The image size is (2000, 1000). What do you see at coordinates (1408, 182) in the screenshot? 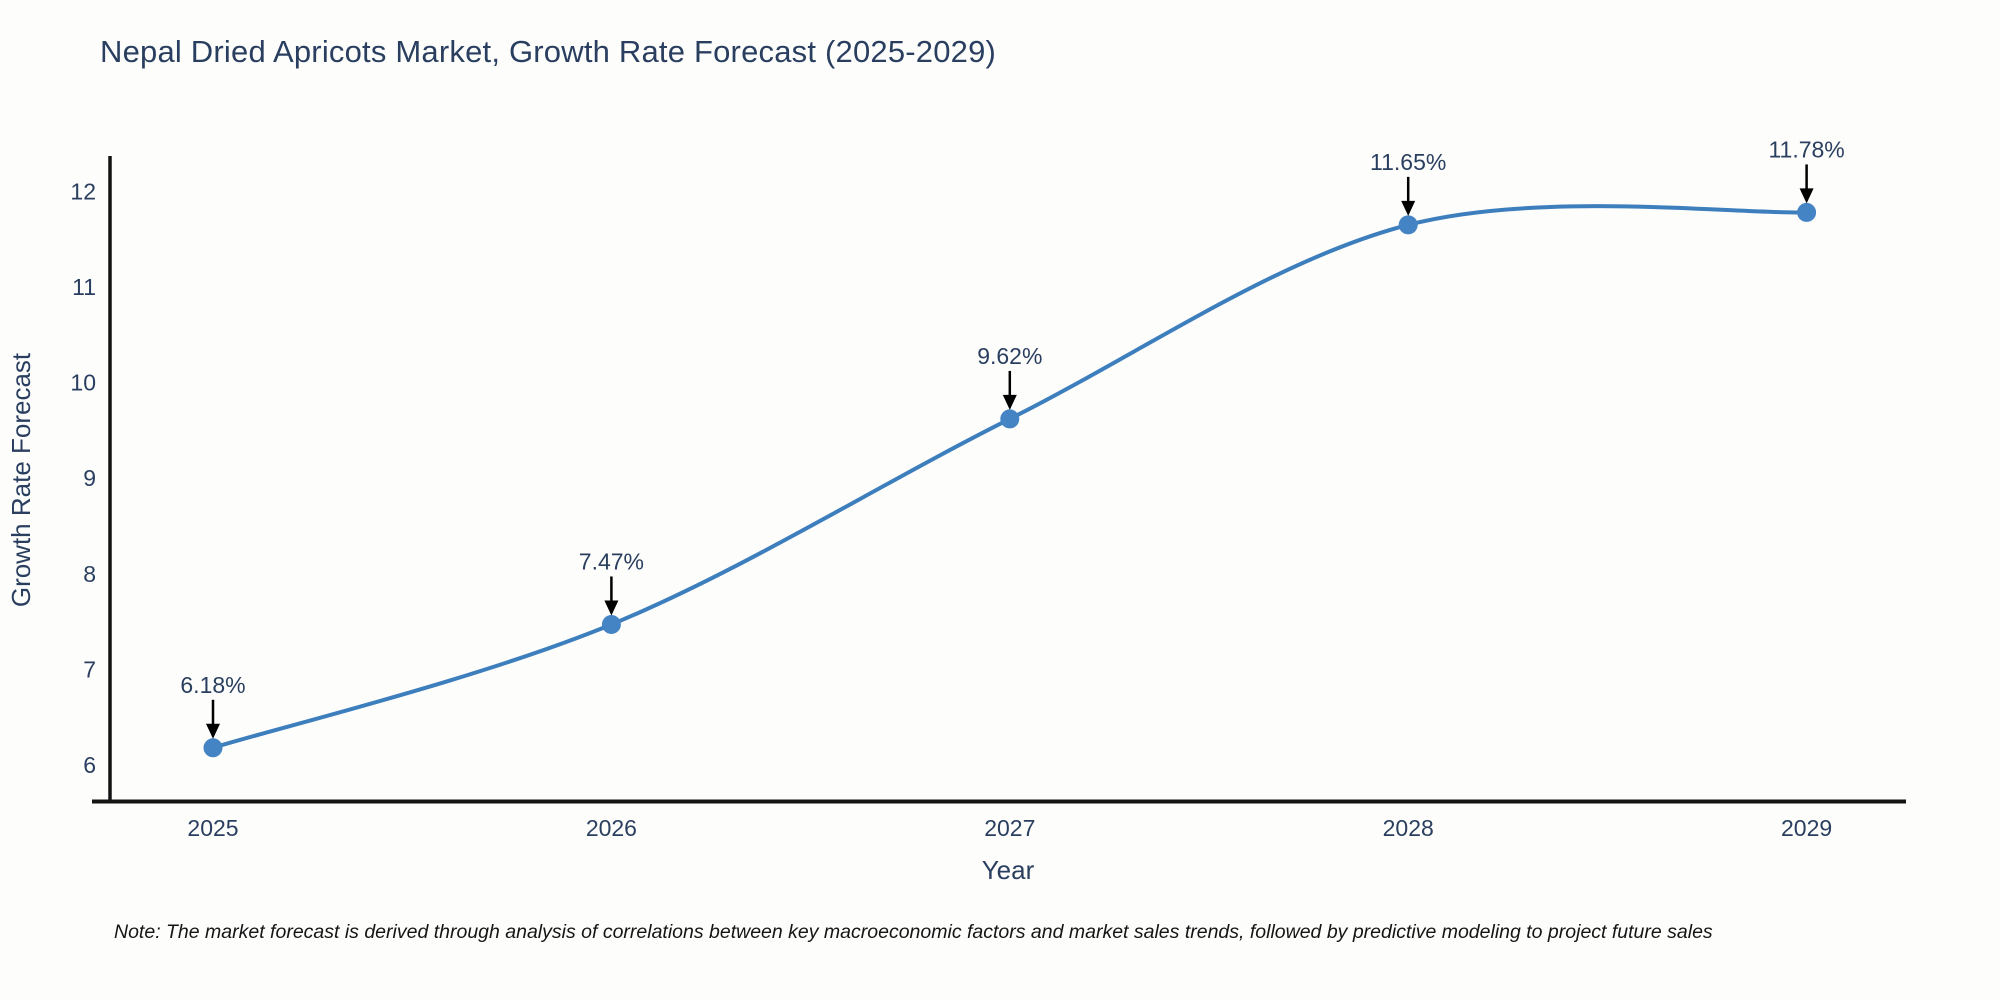
I see `point-annotation: 11.65%` at bounding box center [1408, 182].